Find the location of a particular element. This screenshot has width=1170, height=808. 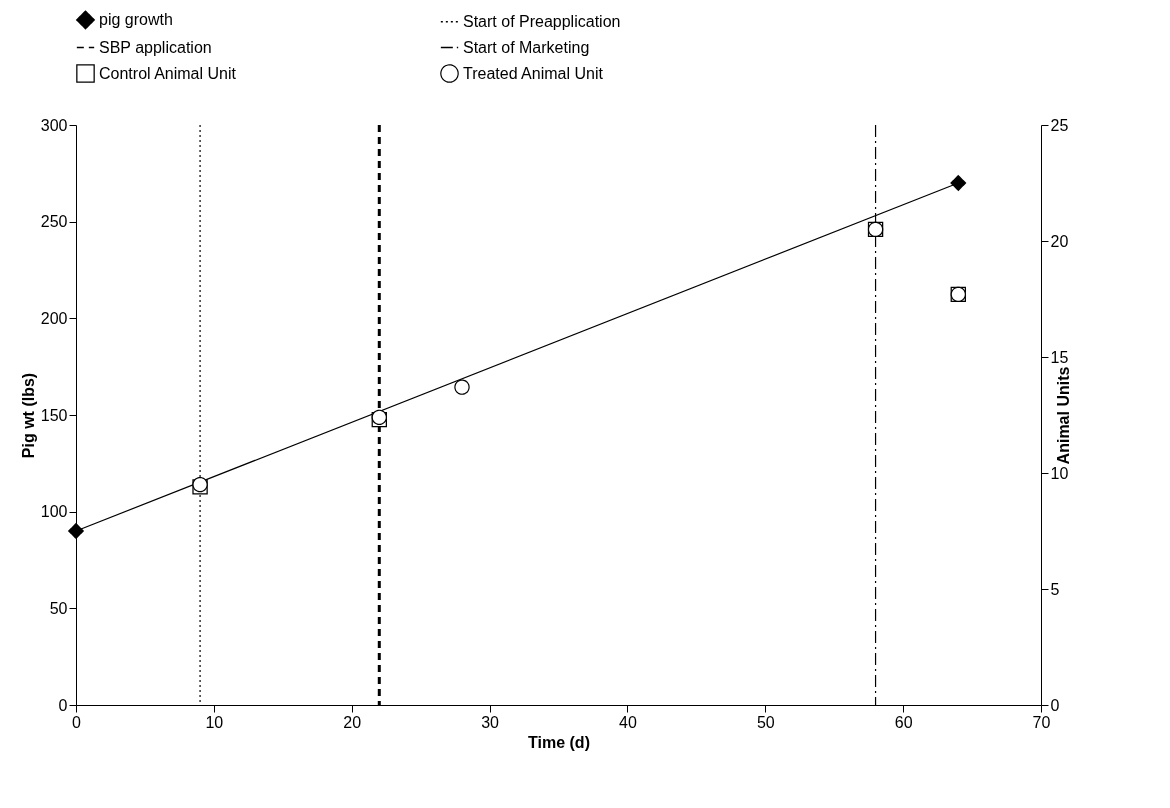

y2-tick-label: 5 is located at coordinates (1055, 589).